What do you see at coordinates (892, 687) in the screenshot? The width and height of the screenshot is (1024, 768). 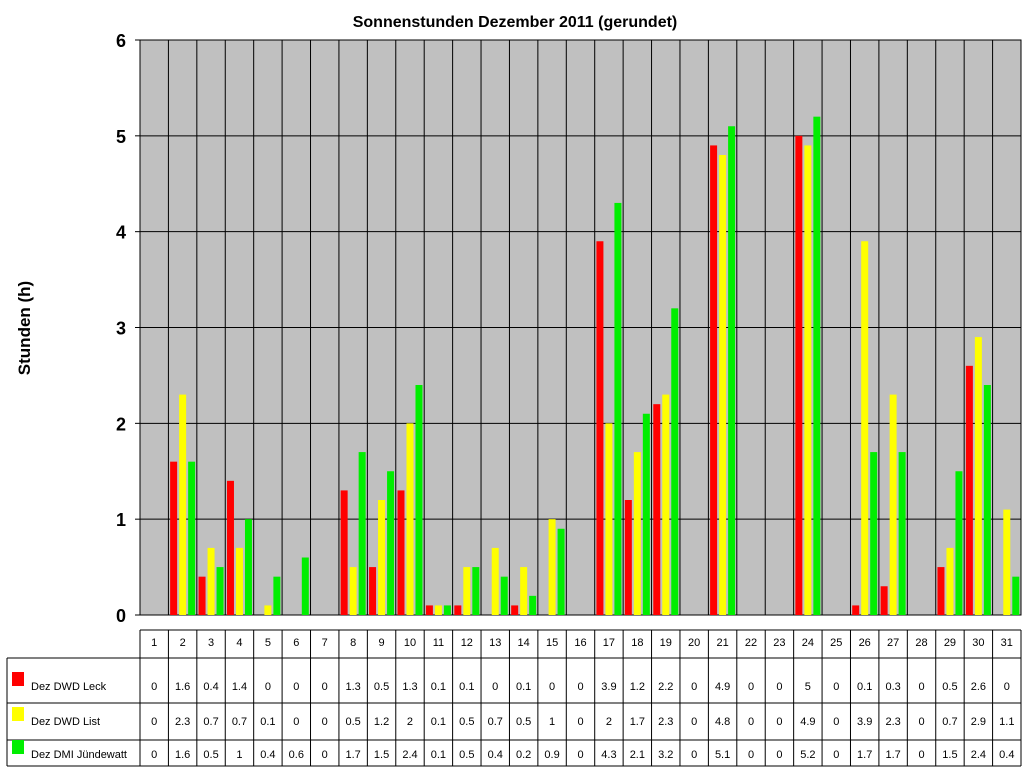 I see `data-label-series-1: 0.3` at bounding box center [892, 687].